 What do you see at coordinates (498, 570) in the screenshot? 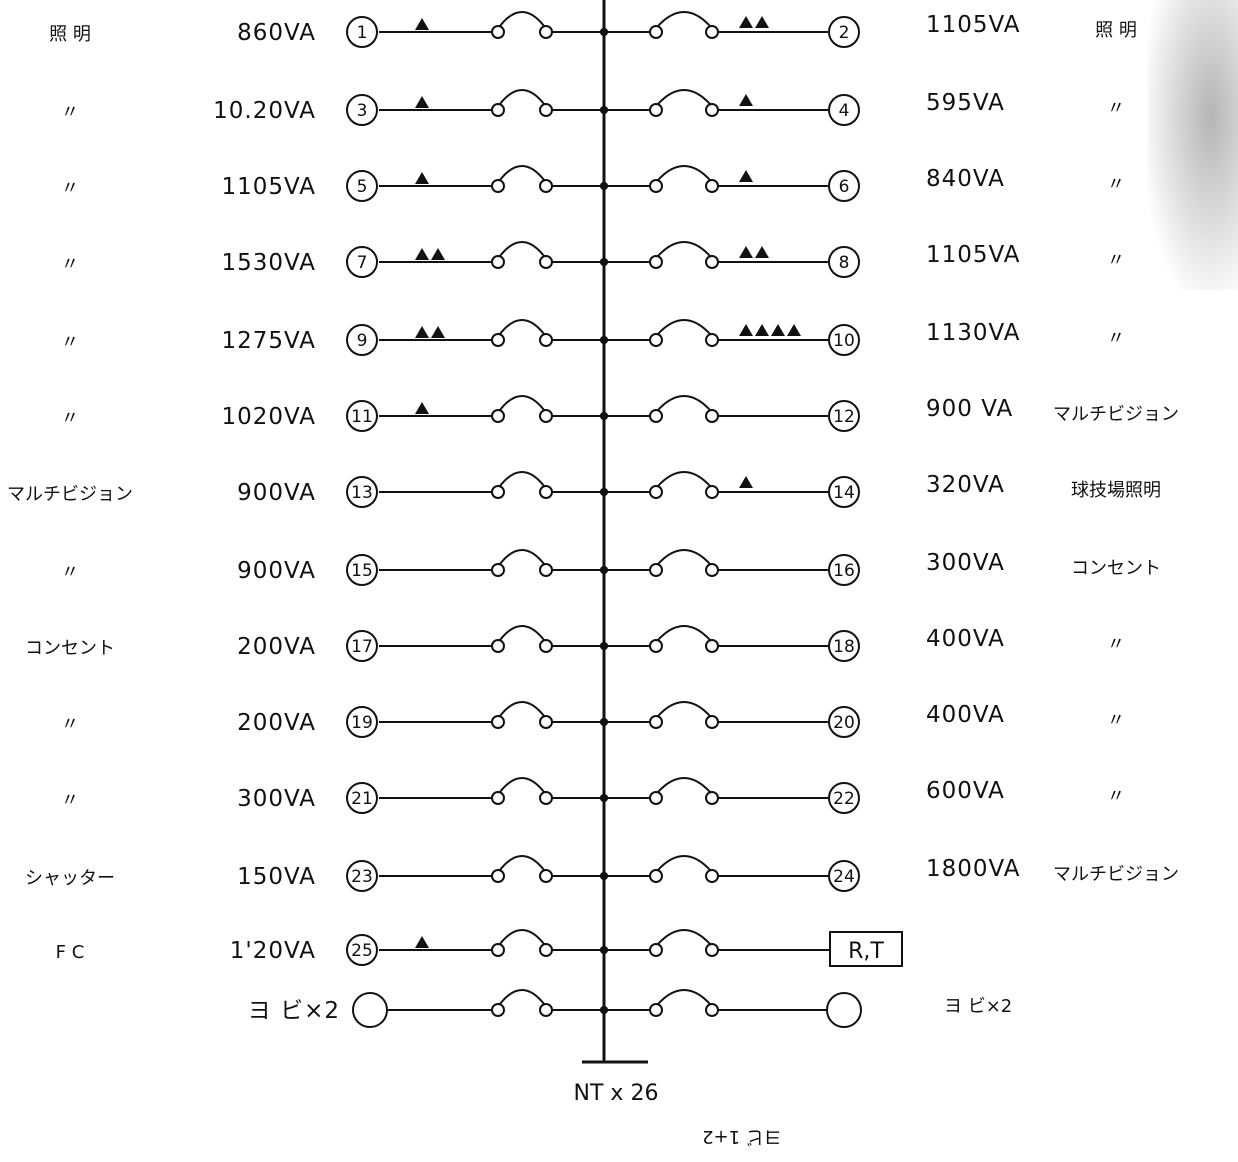
I see `left-circuit-15-breaker-terminal-a` at bounding box center [498, 570].